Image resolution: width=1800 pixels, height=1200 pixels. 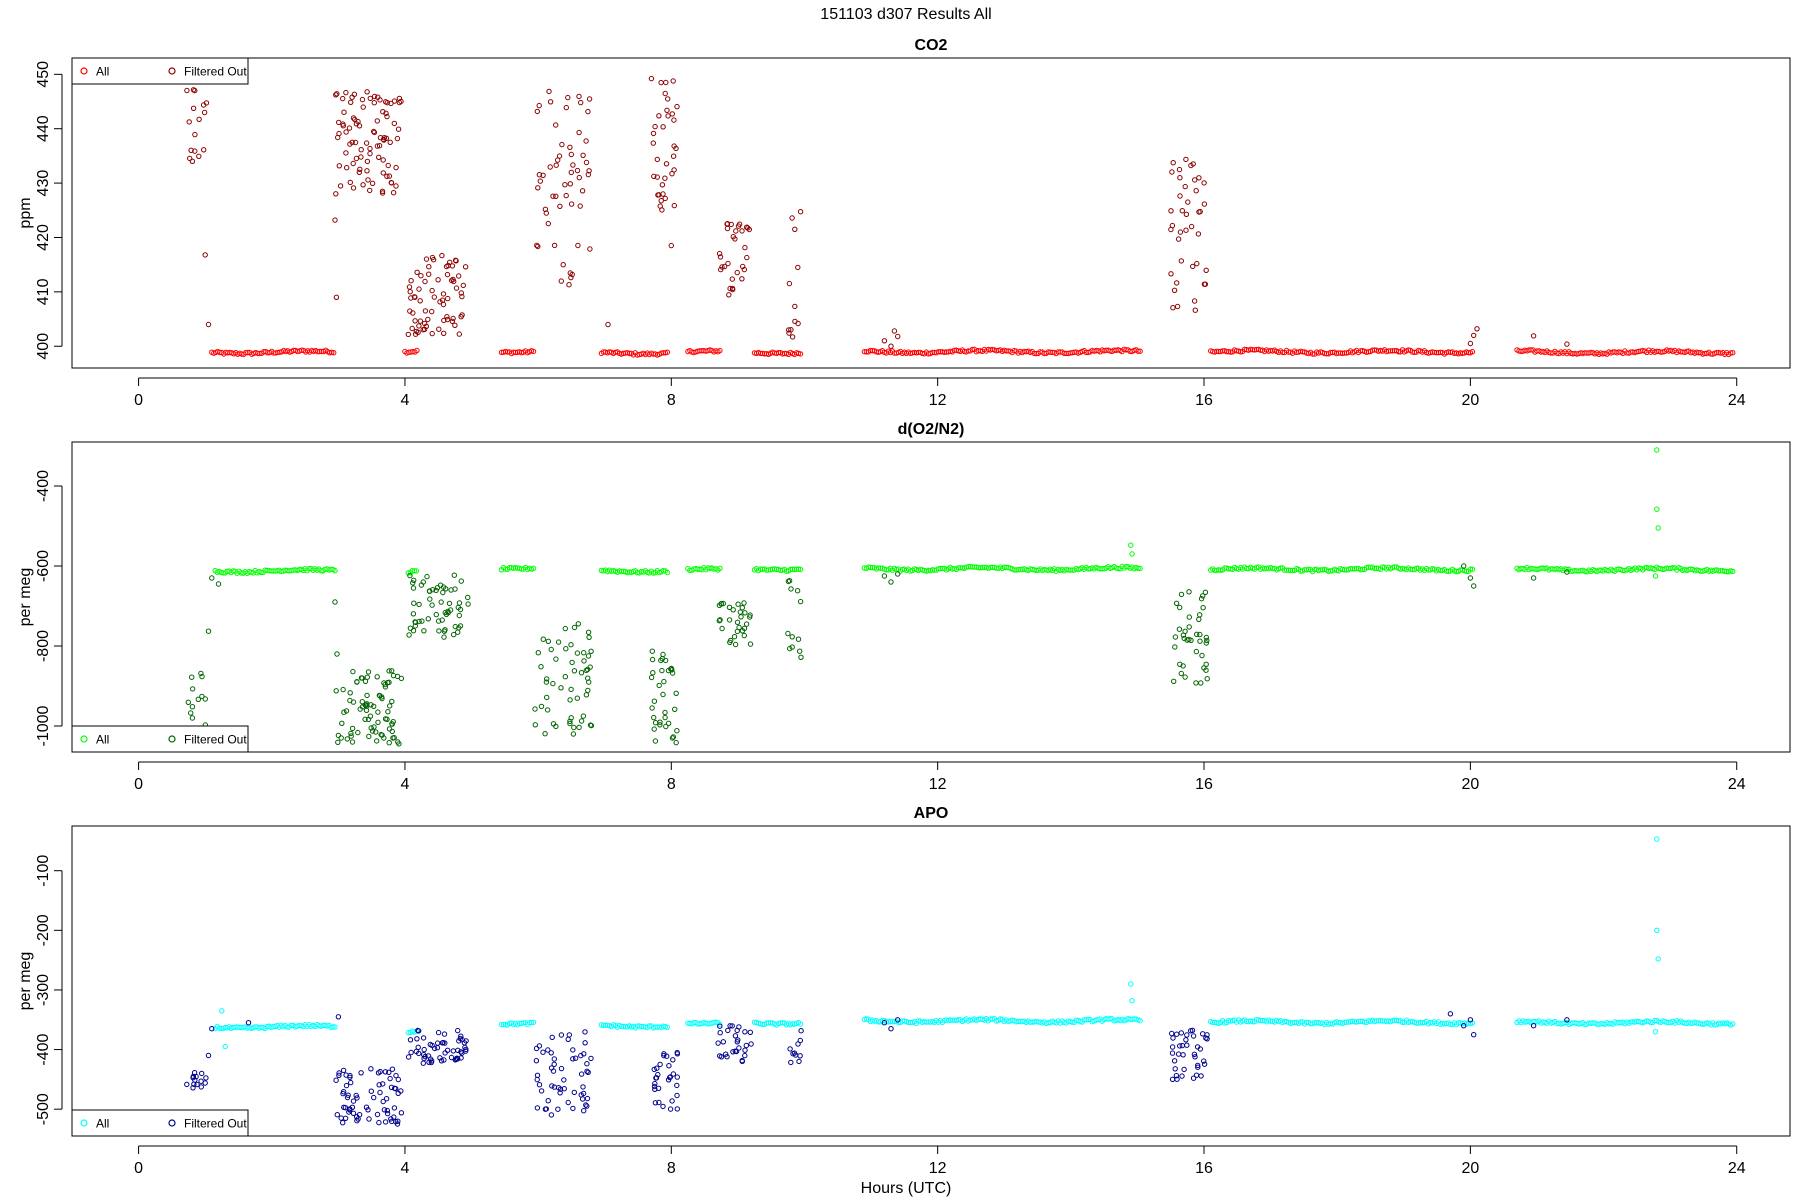 What do you see at coordinates (43, 486) in the screenshot?
I see `o2n2-y-tick-label: -400` at bounding box center [43, 486].